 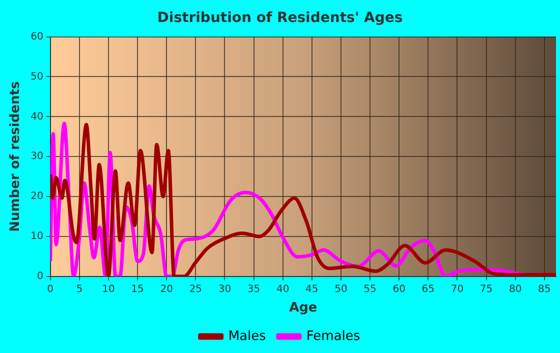 What do you see at coordinates (37, 116) in the screenshot?
I see `y-tick-label: 40` at bounding box center [37, 116].